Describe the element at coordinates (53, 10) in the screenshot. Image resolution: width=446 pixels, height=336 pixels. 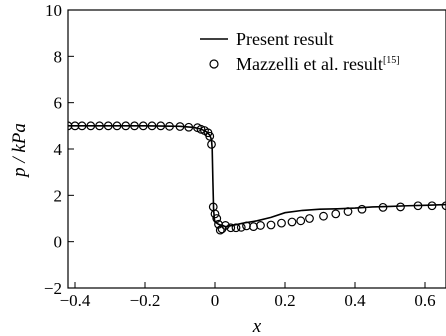
I see `y-tick-label: 10` at that location.